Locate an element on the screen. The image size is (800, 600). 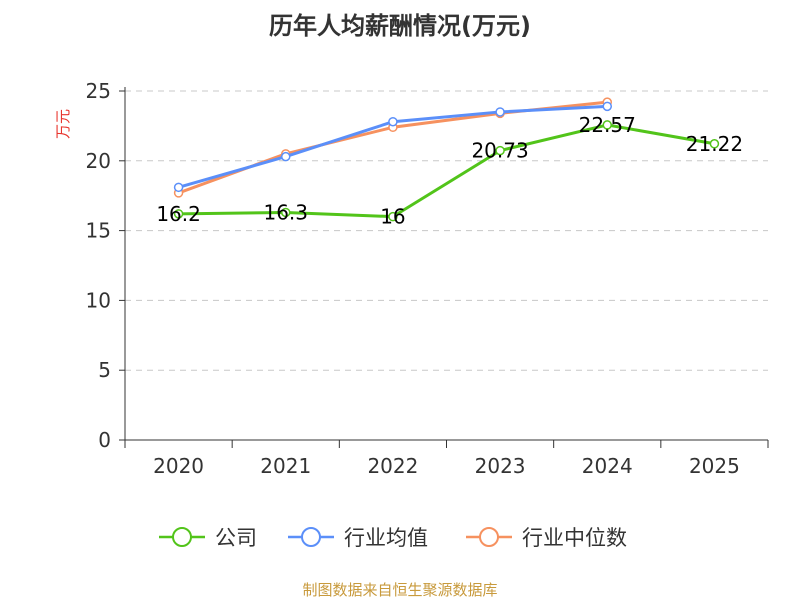
series-company is located at coordinates (446, 171).